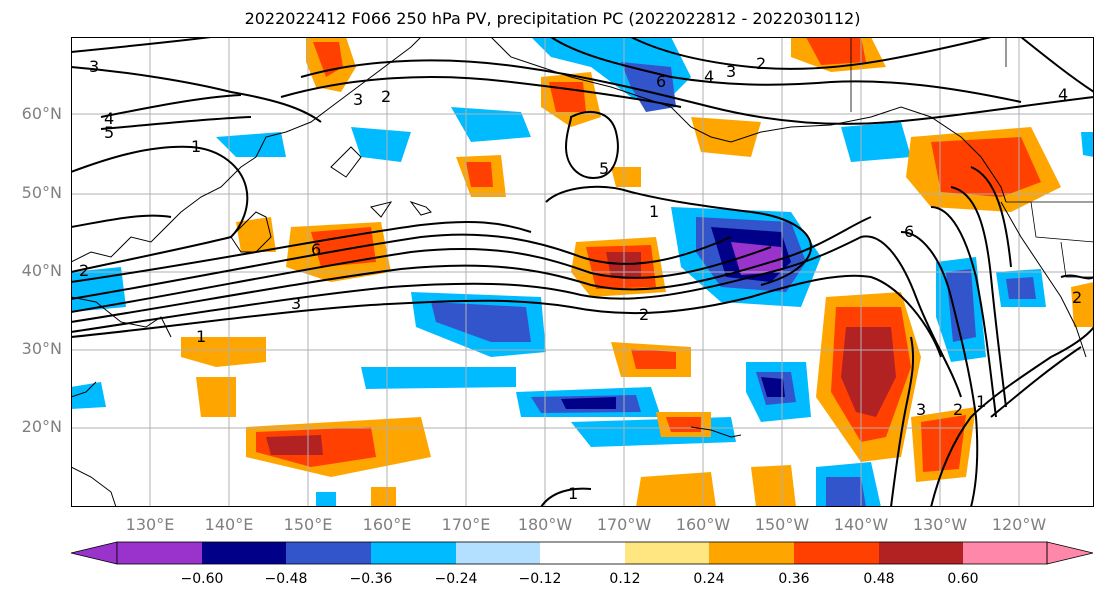 Image resolution: width=1105 pixels, height=601 pixels. What do you see at coordinates (41, 426) in the screenshot?
I see `lat-label: 20°N` at bounding box center [41, 426].